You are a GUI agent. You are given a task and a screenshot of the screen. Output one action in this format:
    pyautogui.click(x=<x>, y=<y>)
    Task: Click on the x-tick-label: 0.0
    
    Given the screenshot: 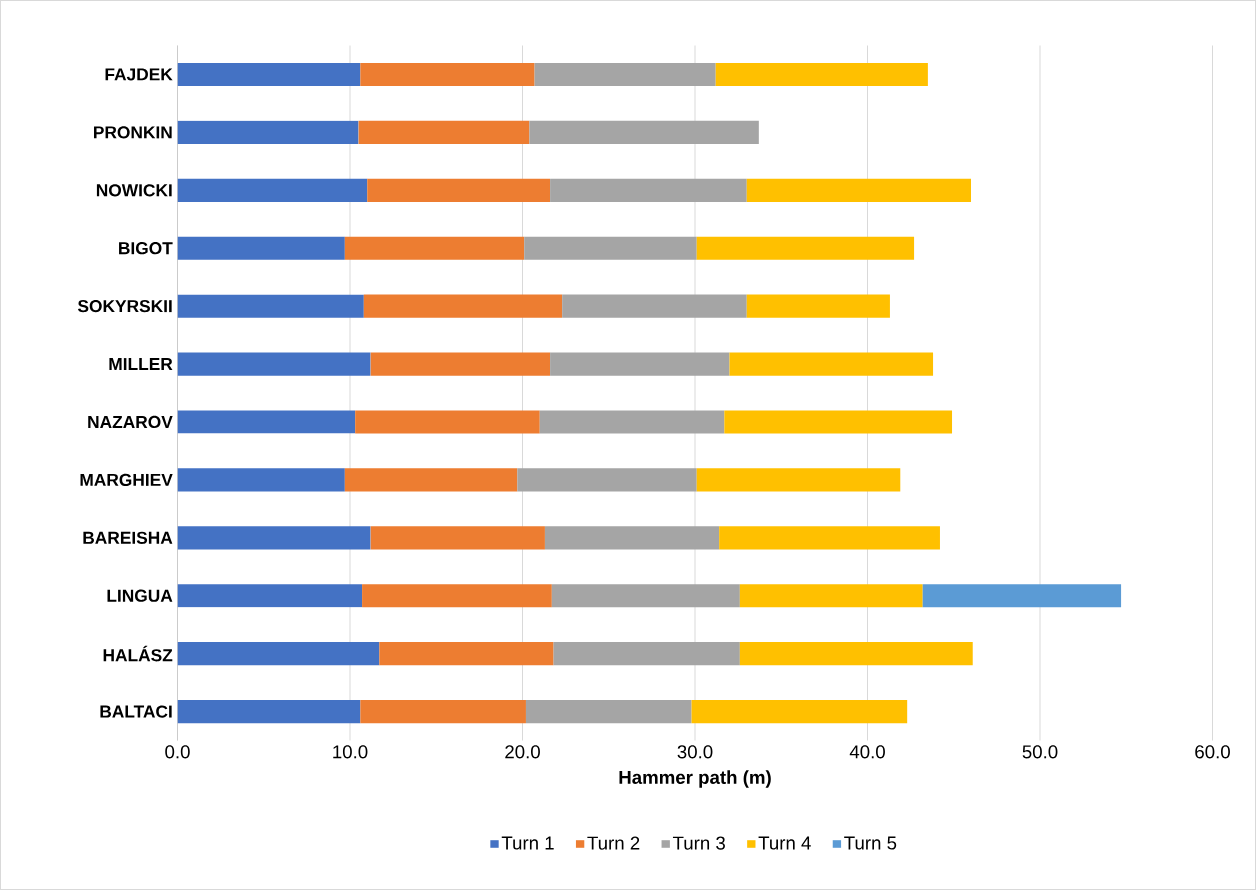 What is the action you would take?
    pyautogui.click(x=177, y=752)
    